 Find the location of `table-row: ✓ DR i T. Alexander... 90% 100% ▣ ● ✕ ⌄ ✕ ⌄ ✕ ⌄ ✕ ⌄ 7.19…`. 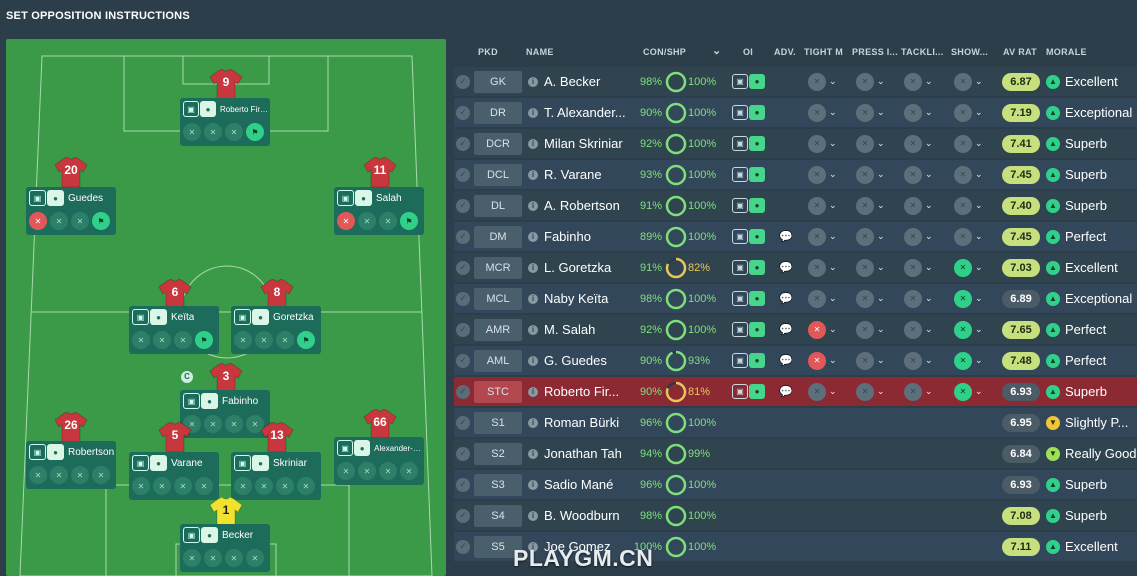

table-row: ✓ DR i T. Alexander... 90% 100% ▣ ● ✕ ⌄ ✕ ⌄ ✕ ⌄ ✕ ⌄ 7.19… is located at coordinates (795, 112).